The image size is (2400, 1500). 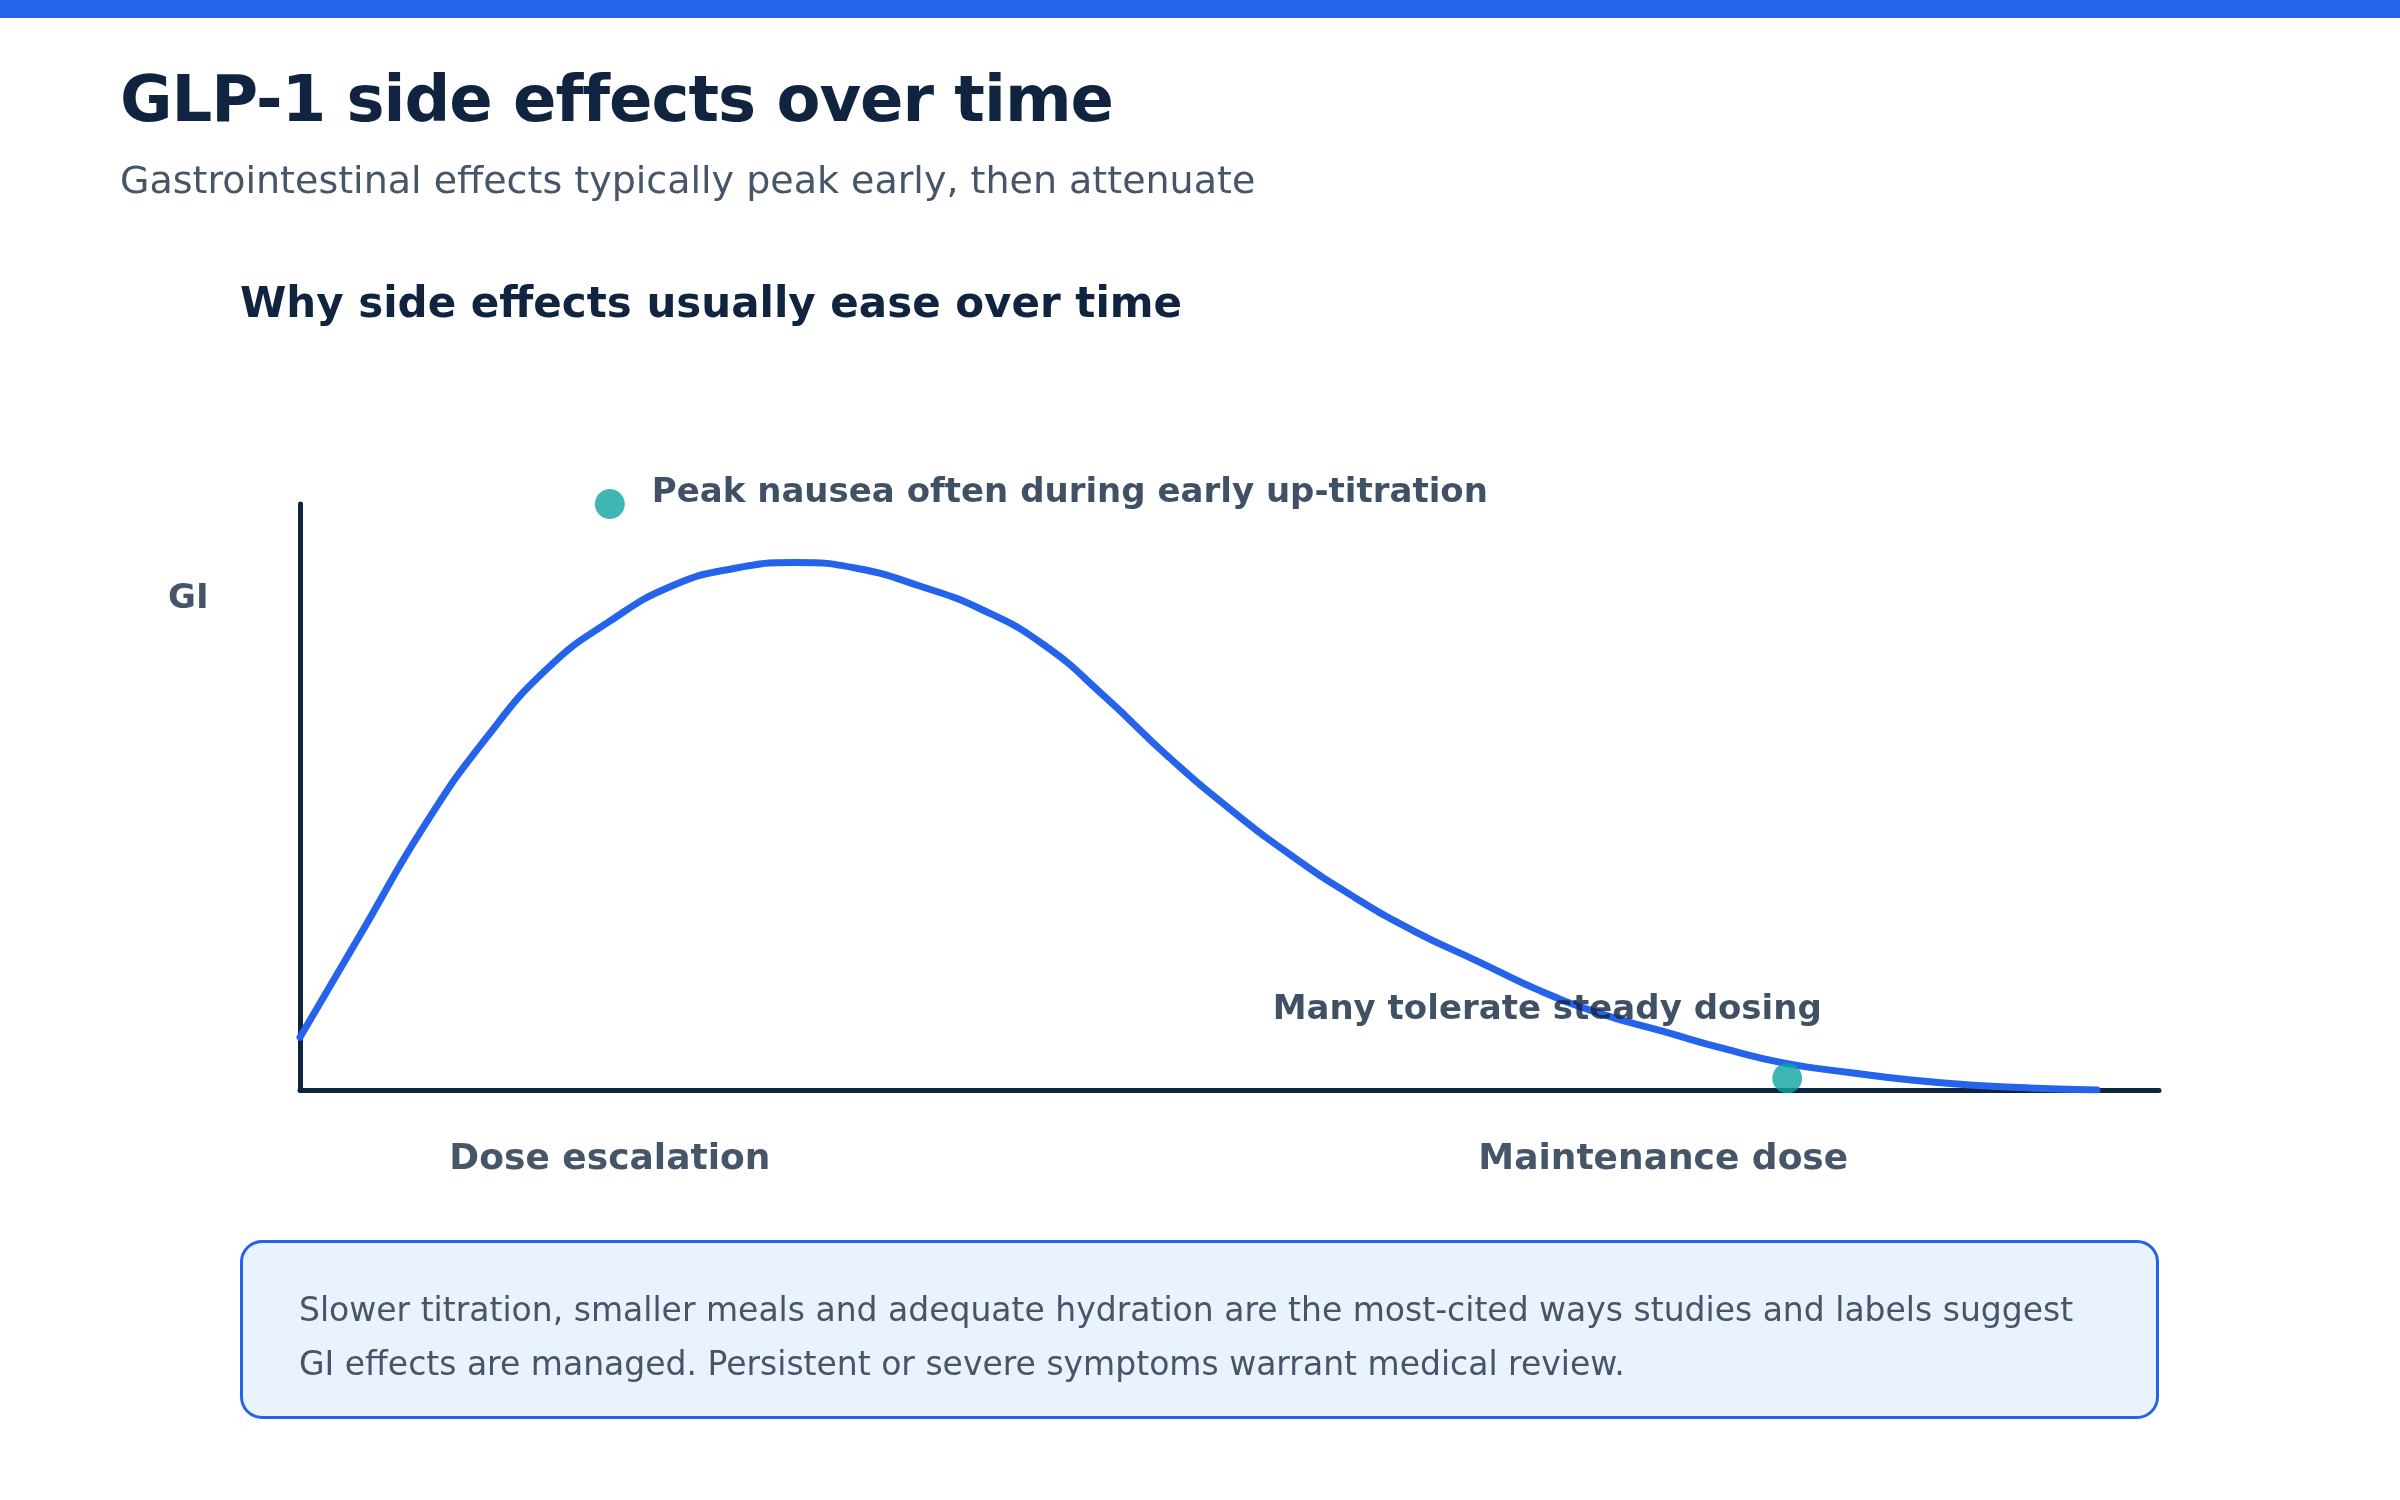 I want to click on text: Slower titration, smaller meals and adequate hydration are the most-cited ways studies and labels suggest GI effects are managed. Persistent or severe symptoms warrant medical review., so click(x=1199, y=1329).